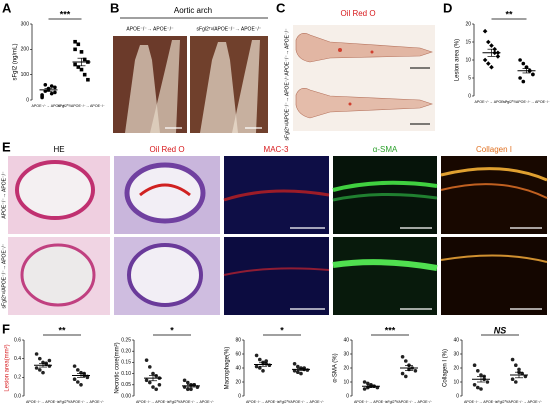 This screenshot has height=418, width=550. I want to click on panel-label: A, so click(7, 7).